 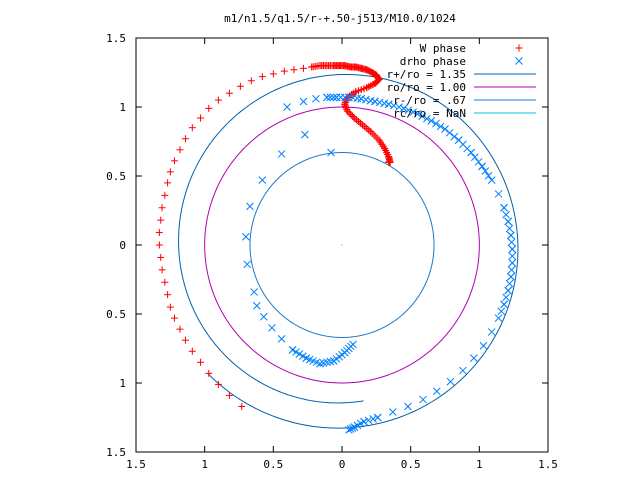 What do you see at coordinates (461, 61) in the screenshot?
I see `legend-entry-drho-phase: drho phase` at bounding box center [461, 61].